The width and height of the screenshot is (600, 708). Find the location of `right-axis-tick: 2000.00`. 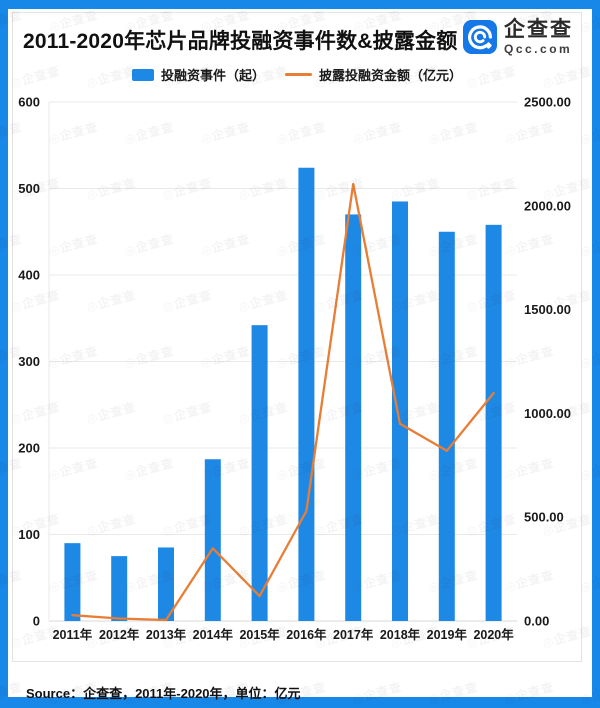

right-axis-tick: 2000.00 is located at coordinates (547, 205).